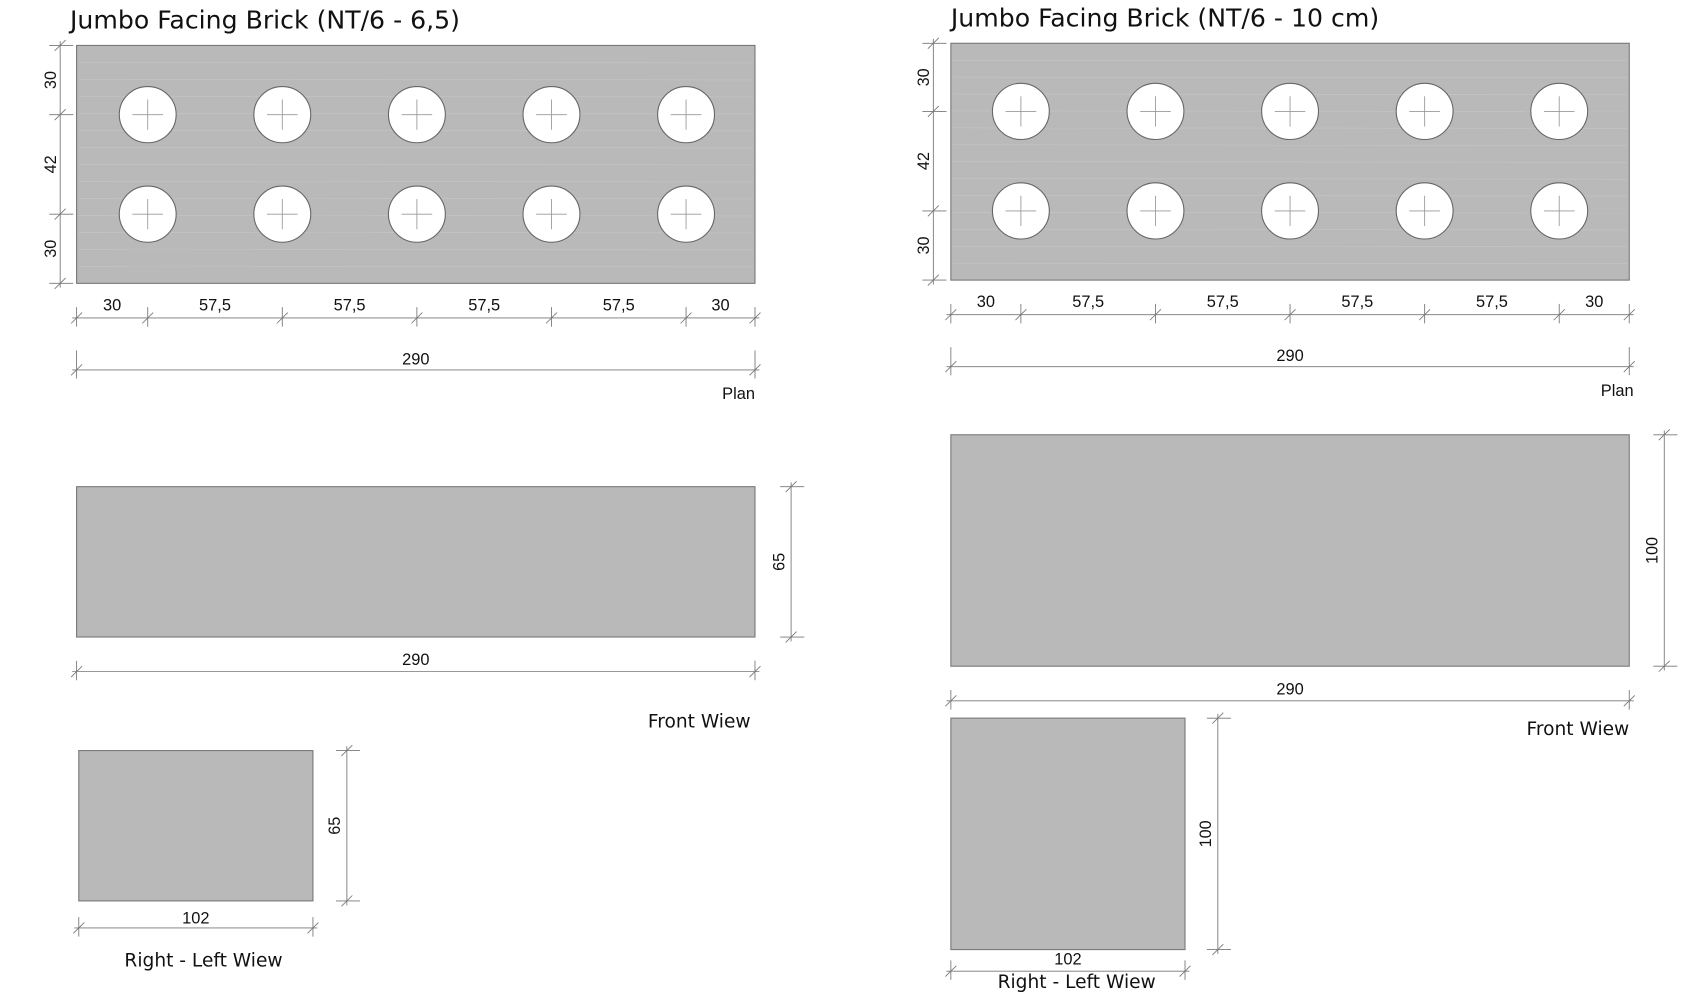 This screenshot has height=995, width=1696. I want to click on panel-title: Jumbo Facing Brick (NT/6 - 10 cm), so click(1164, 18).